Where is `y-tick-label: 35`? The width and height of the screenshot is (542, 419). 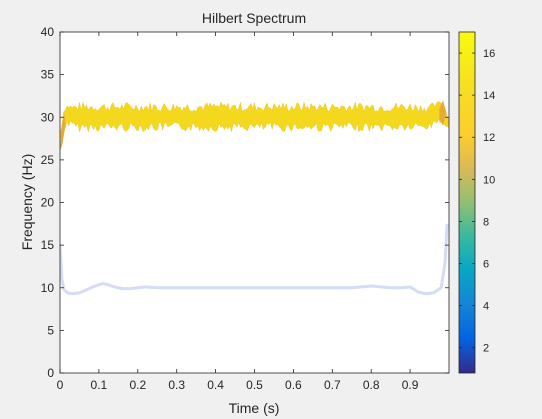 y-tick-label: 35 is located at coordinates (48, 75).